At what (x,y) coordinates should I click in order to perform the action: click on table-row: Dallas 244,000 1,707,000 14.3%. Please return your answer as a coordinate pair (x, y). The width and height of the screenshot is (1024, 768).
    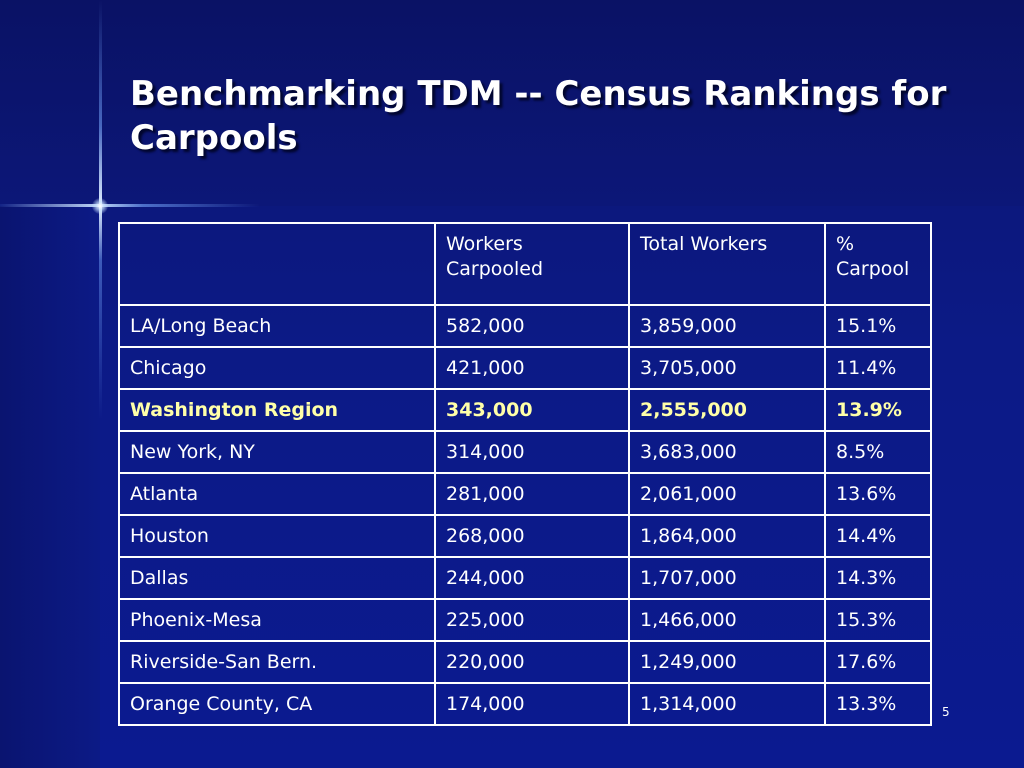
    Looking at the image, I should click on (525, 578).